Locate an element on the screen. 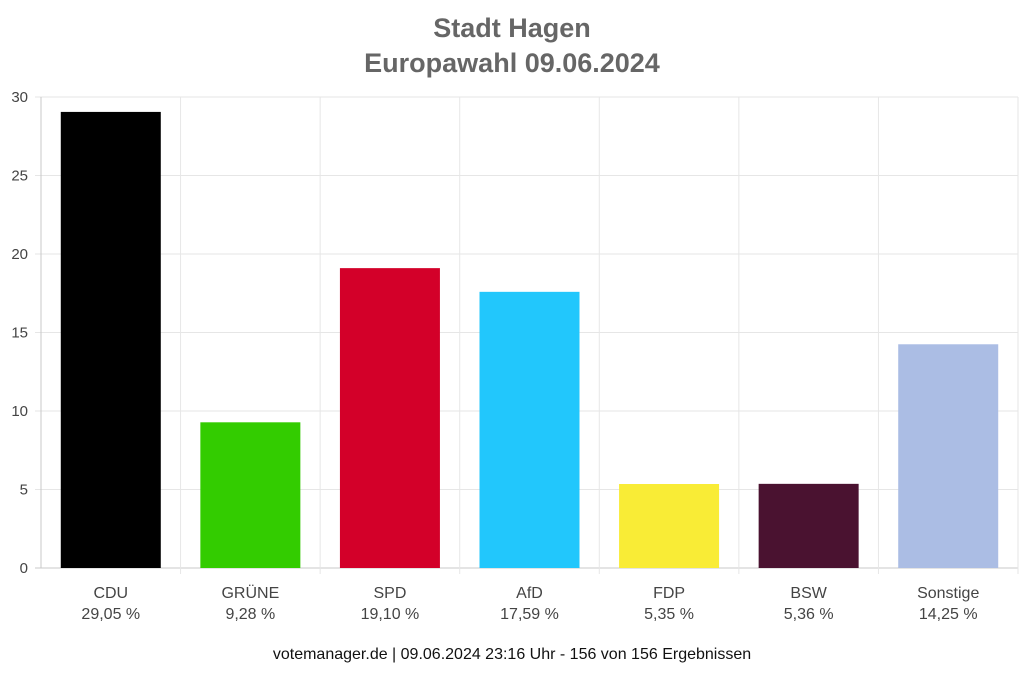  x-value-label: 9,28 % is located at coordinates (250, 614).